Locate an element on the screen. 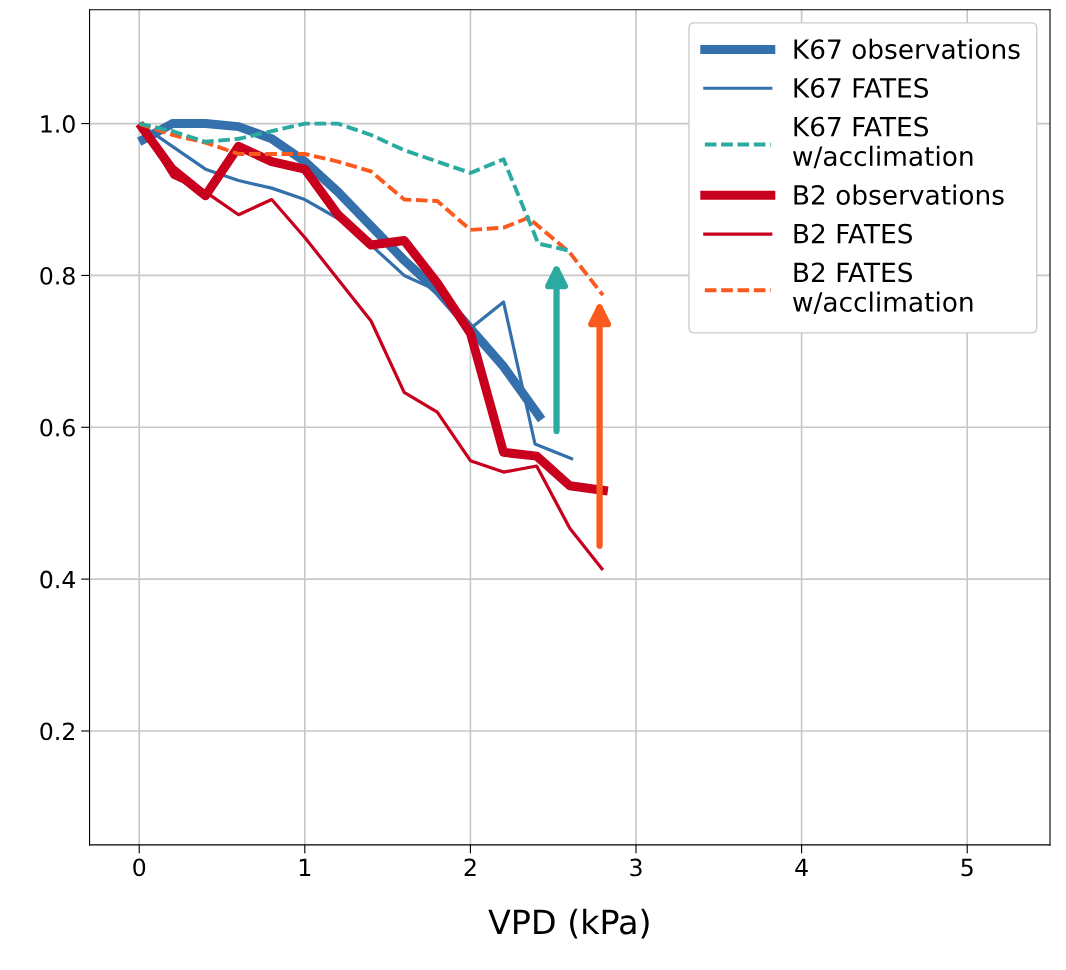  y-tick-label: 0.8 is located at coordinates (57, 275).